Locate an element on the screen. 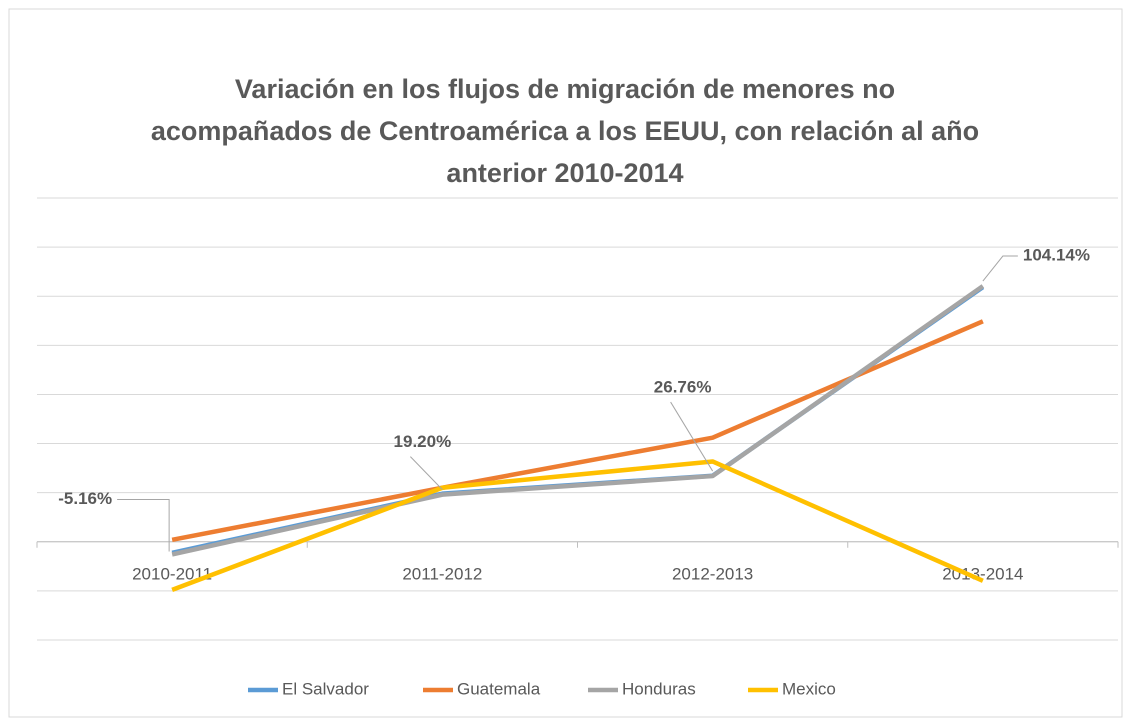  data-label: 104.14% is located at coordinates (1056, 255).